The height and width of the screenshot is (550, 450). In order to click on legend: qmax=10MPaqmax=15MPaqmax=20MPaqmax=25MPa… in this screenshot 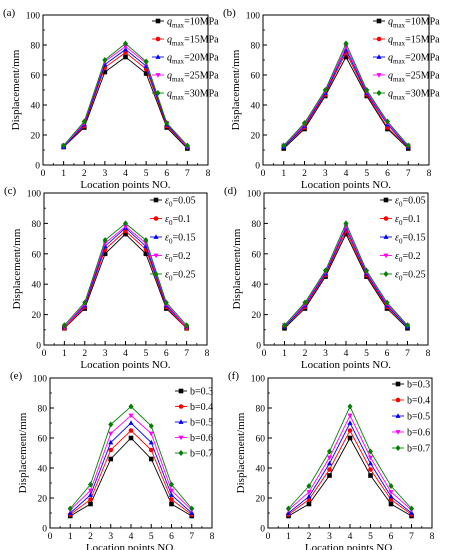, I will do `click(185, 59)`.